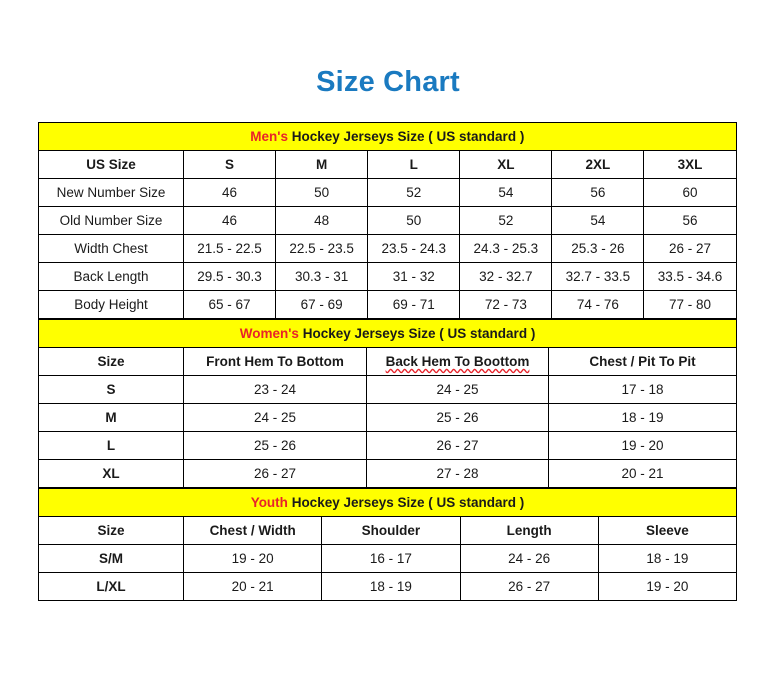 This screenshot has width=776, height=692. What do you see at coordinates (598, 164) in the screenshot?
I see `mens-col-header-5: 2XL` at bounding box center [598, 164].